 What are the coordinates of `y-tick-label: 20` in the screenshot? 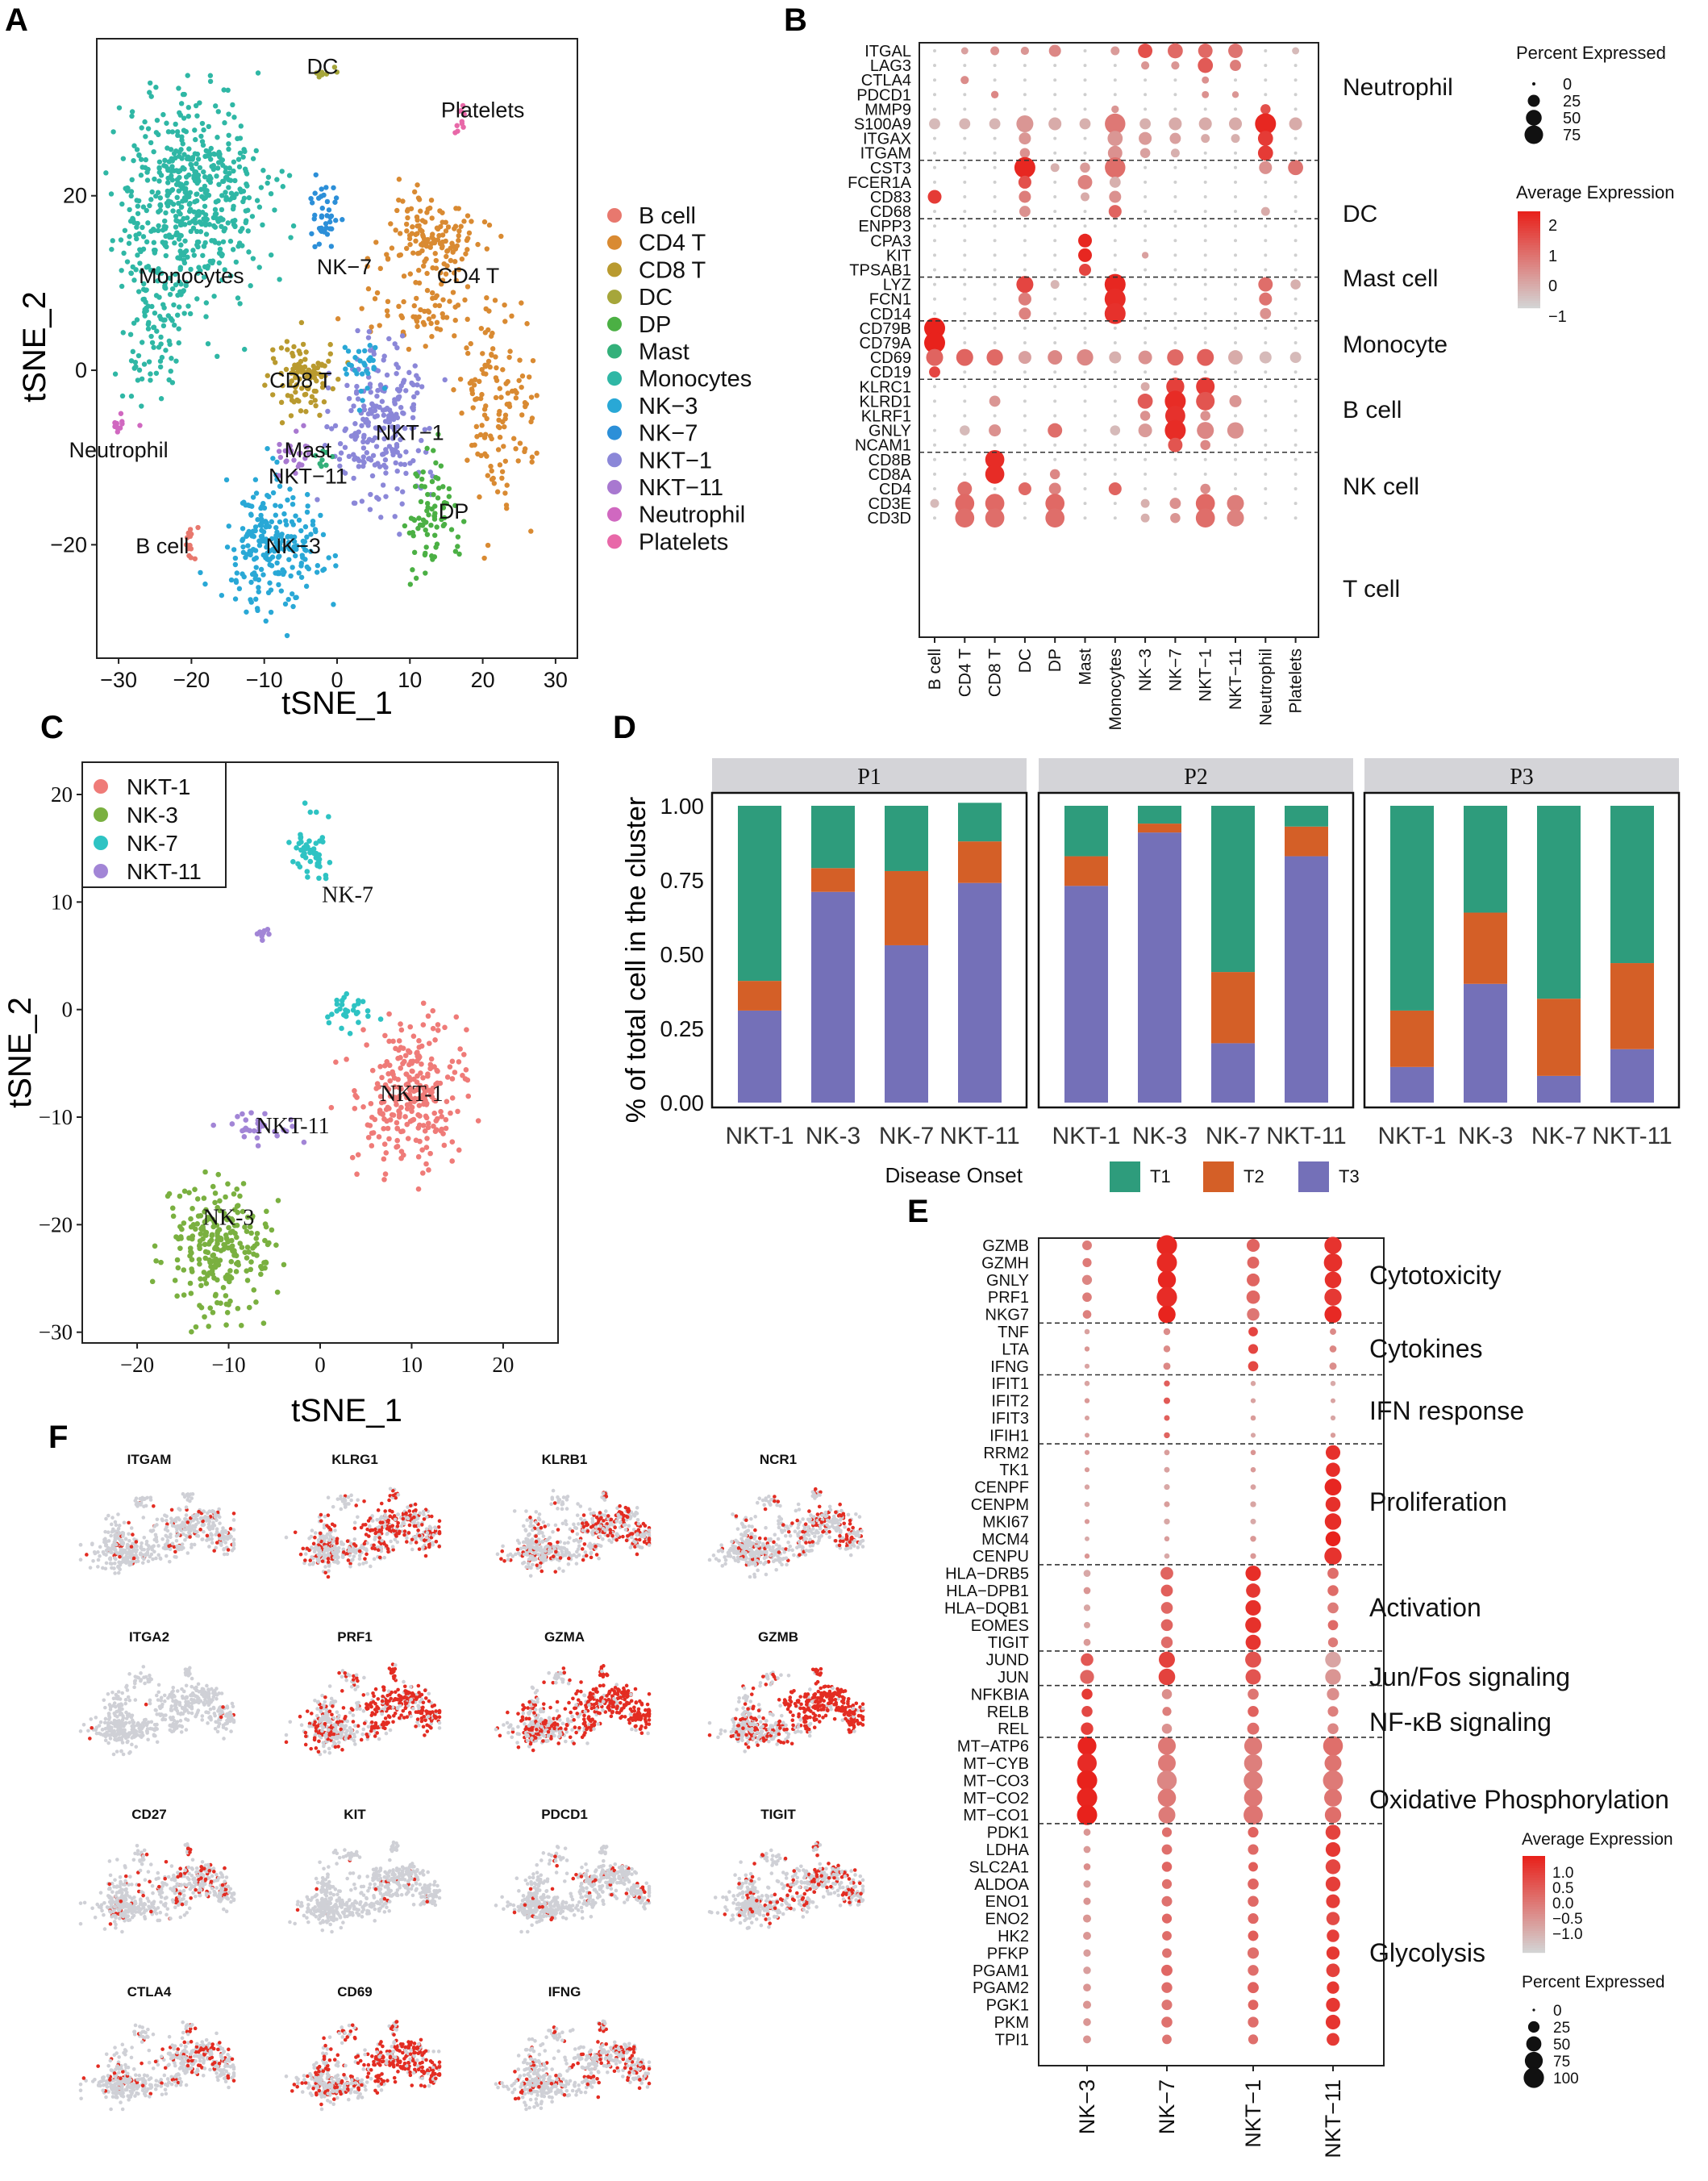 It's located at (75, 196).